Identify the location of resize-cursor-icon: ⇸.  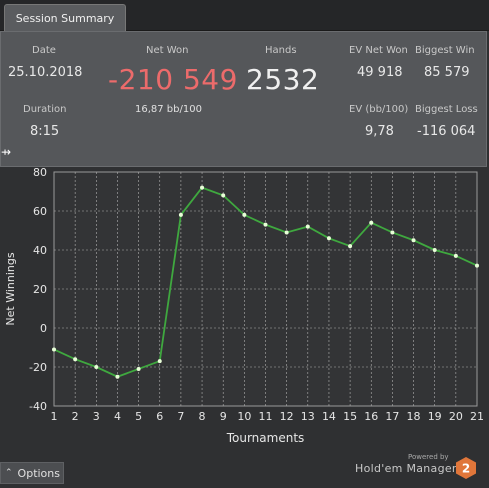
(6, 152).